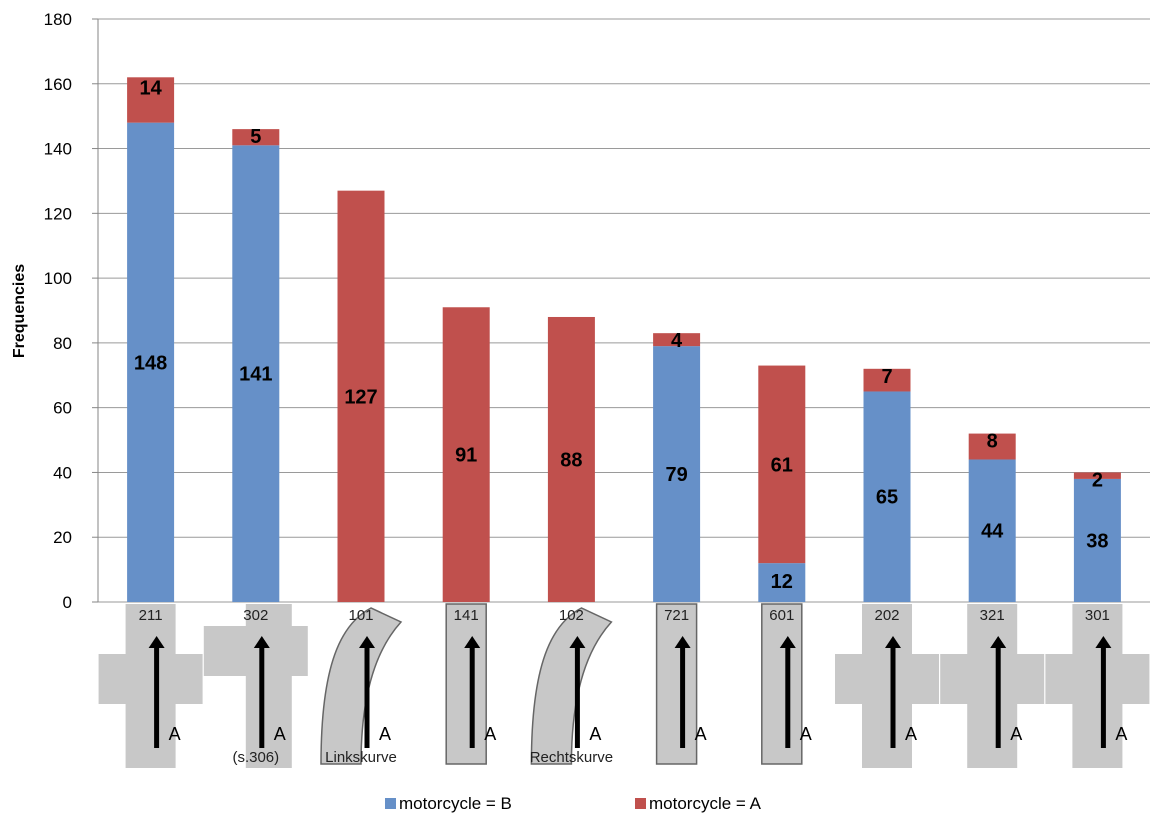 This screenshot has width=1154, height=816. I want to click on situation-diagram-101: 101 A Linkskurve, so click(361, 686).